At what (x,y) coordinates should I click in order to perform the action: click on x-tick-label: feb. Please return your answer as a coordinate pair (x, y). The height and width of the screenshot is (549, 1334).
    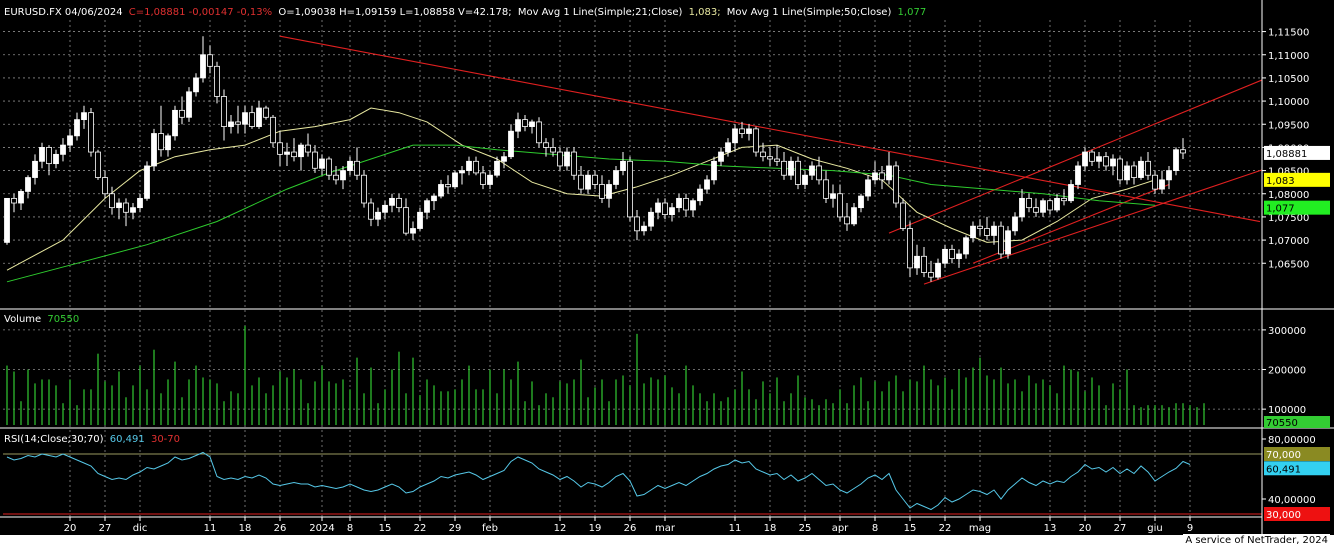
    Looking at the image, I should click on (490, 528).